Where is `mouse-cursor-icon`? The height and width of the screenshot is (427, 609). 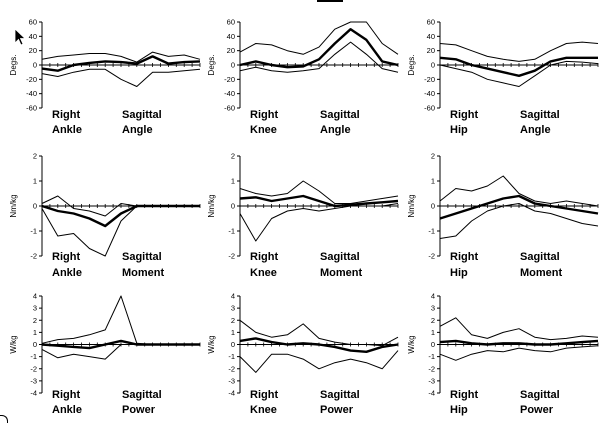 mouse-cursor-icon is located at coordinates (20, 37).